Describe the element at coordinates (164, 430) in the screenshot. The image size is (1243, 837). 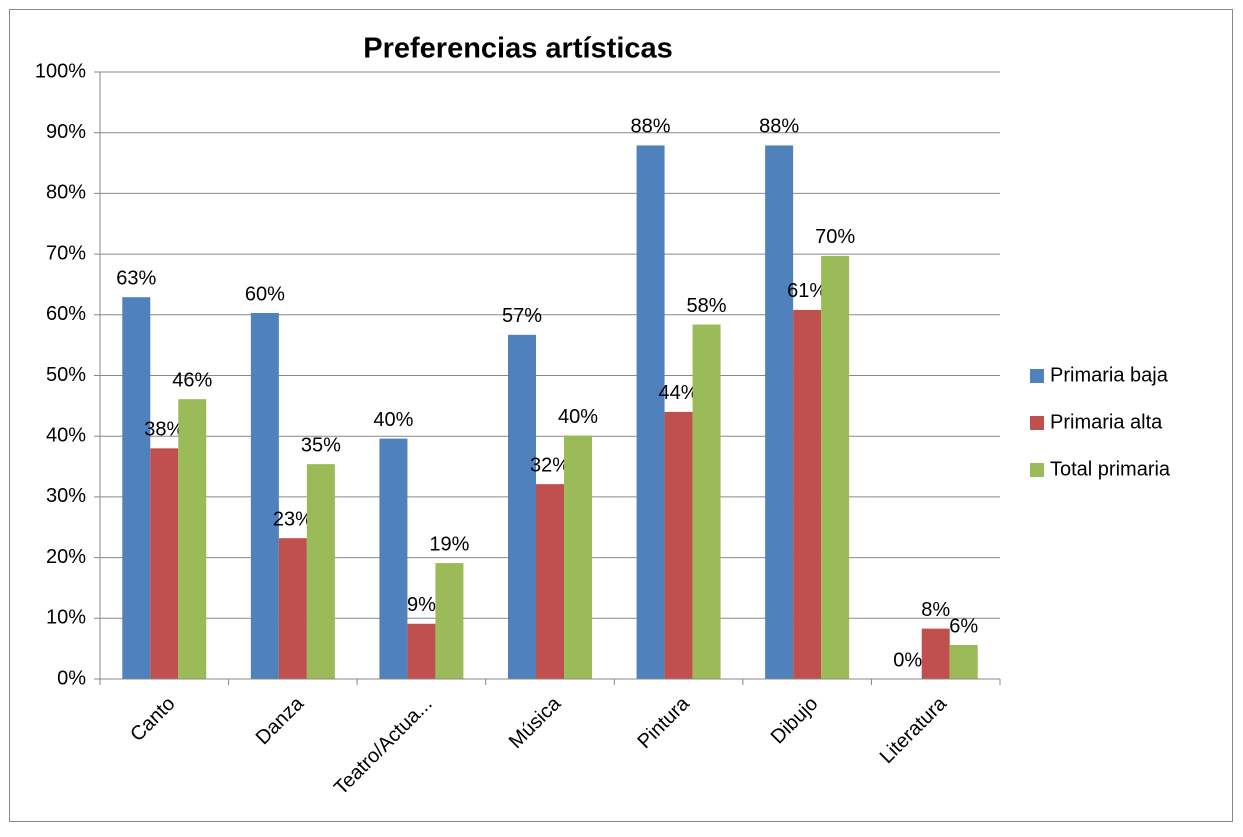
I see `data-label: 38%` at that location.